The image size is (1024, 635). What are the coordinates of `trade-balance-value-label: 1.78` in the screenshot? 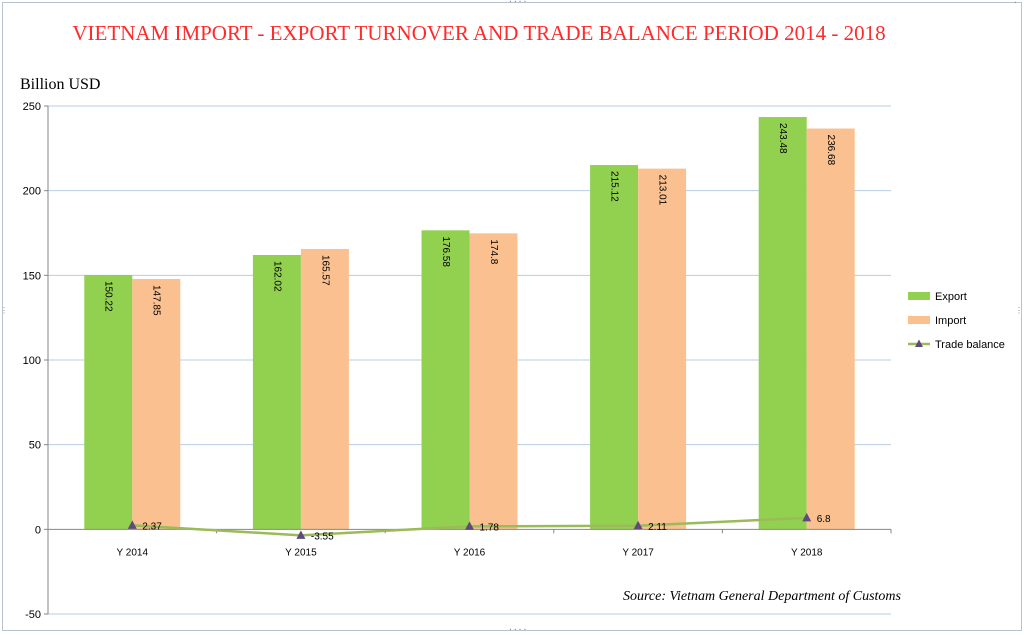 It's located at (490, 527).